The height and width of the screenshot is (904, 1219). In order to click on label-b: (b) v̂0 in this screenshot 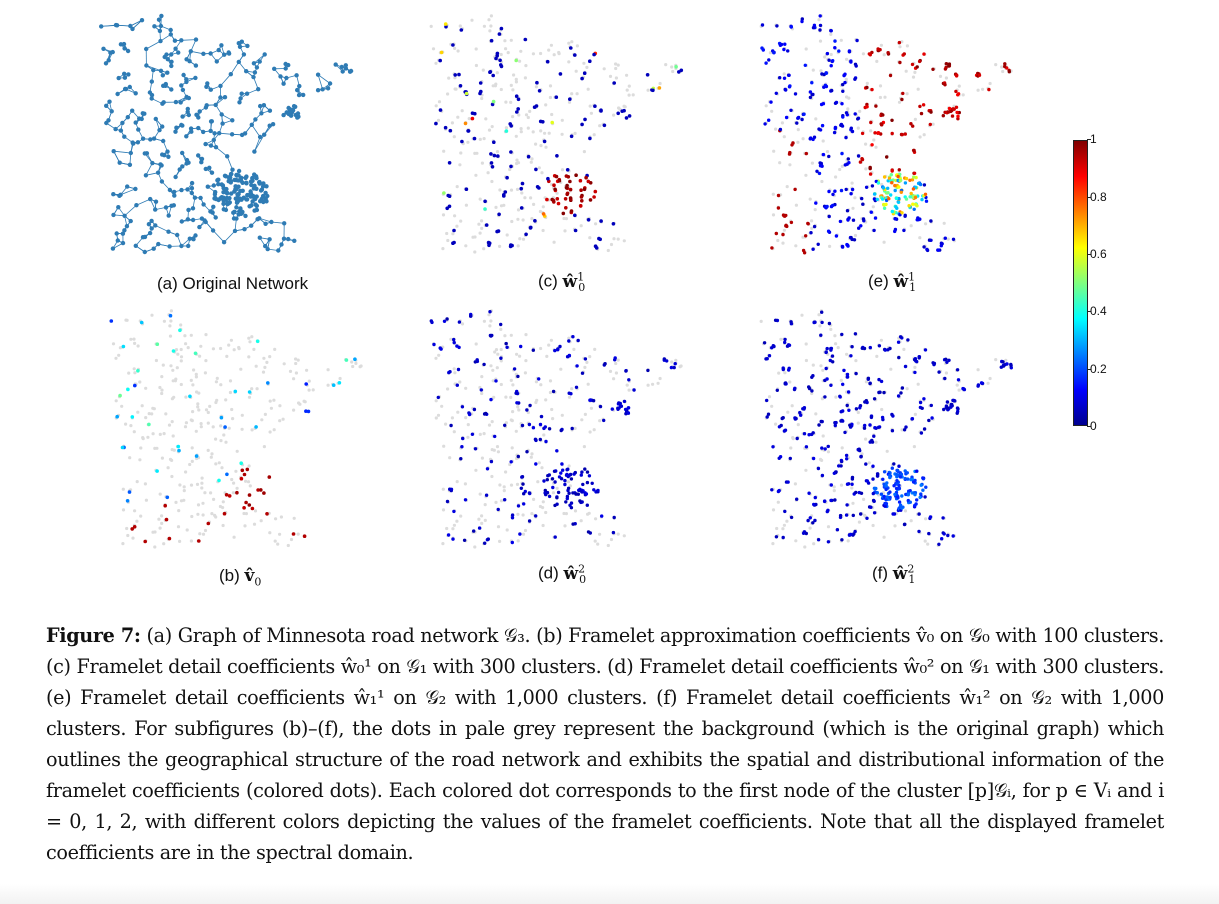, I will do `click(240, 577)`.